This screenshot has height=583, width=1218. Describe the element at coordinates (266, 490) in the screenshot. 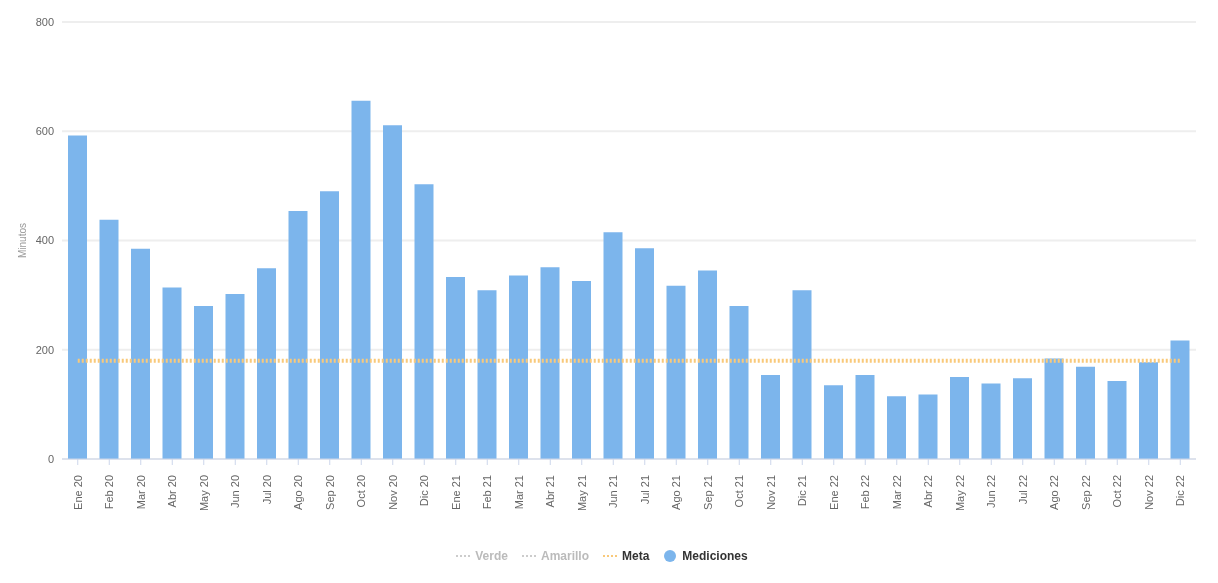

I see `x-tick-label: Jul 20` at that location.